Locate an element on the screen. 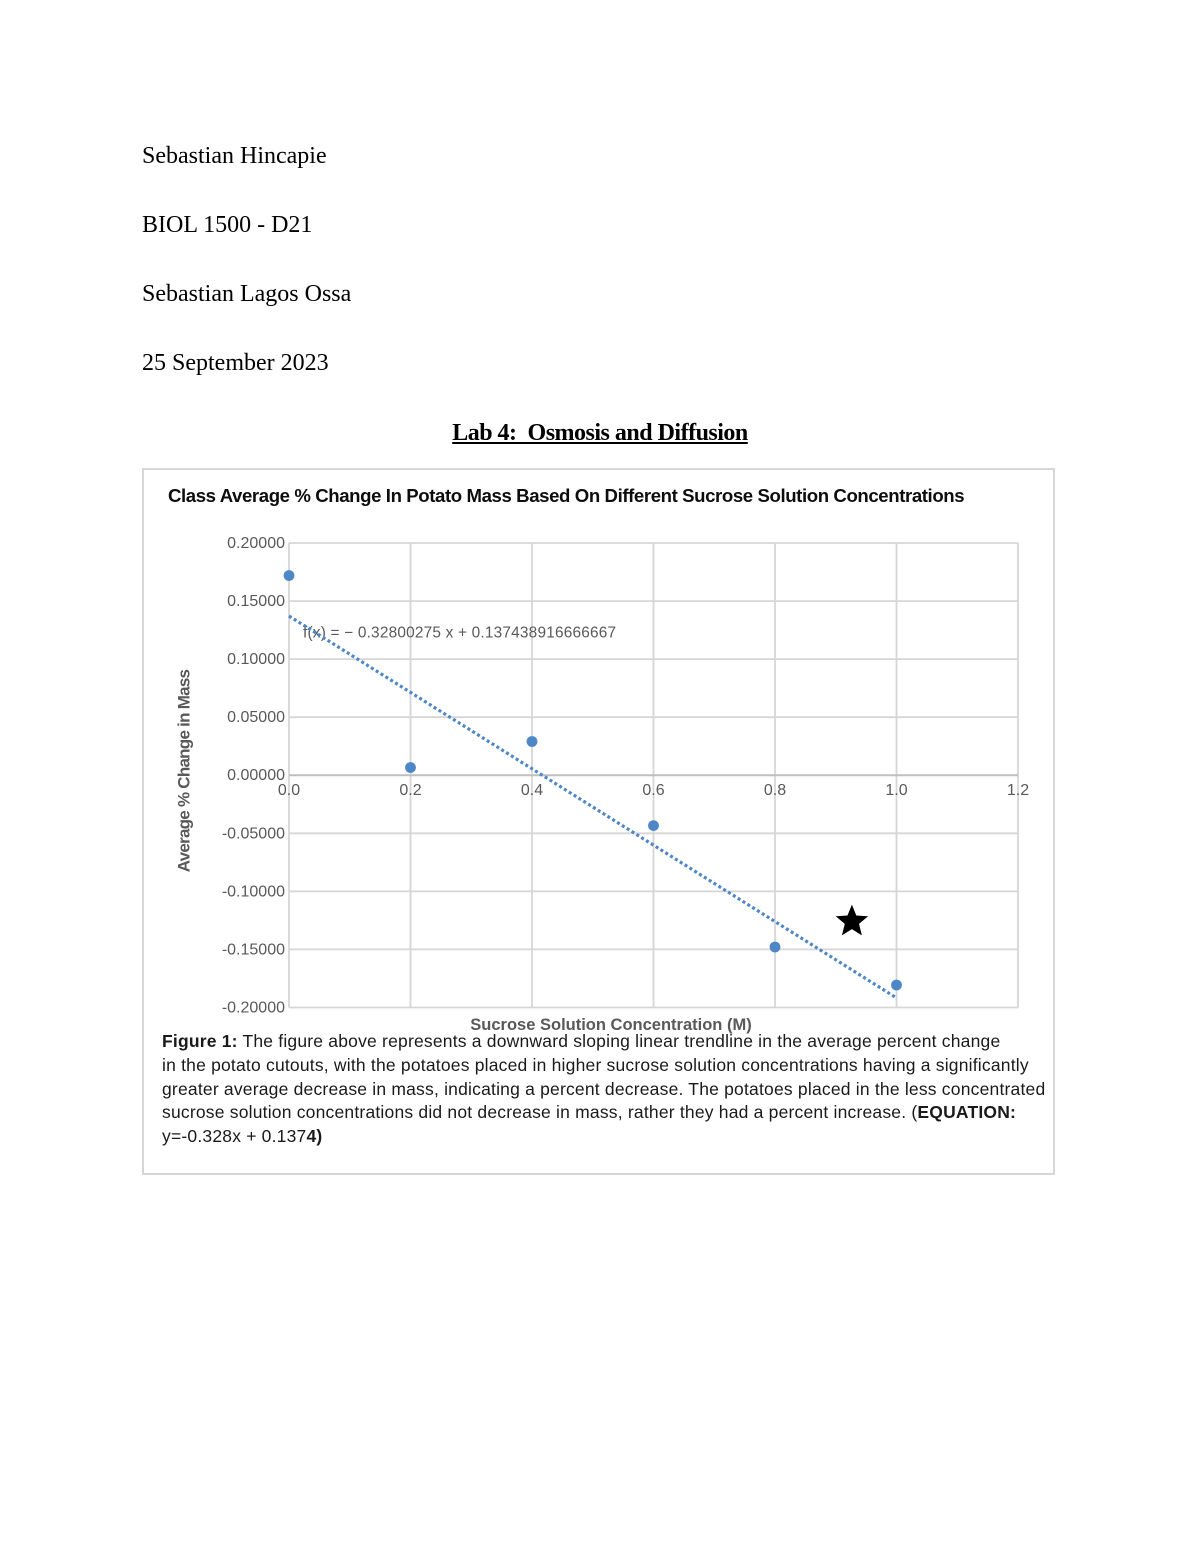 Image resolution: width=1200 pixels, height=1553 pixels. svg-text: 0.6 is located at coordinates (653, 790).